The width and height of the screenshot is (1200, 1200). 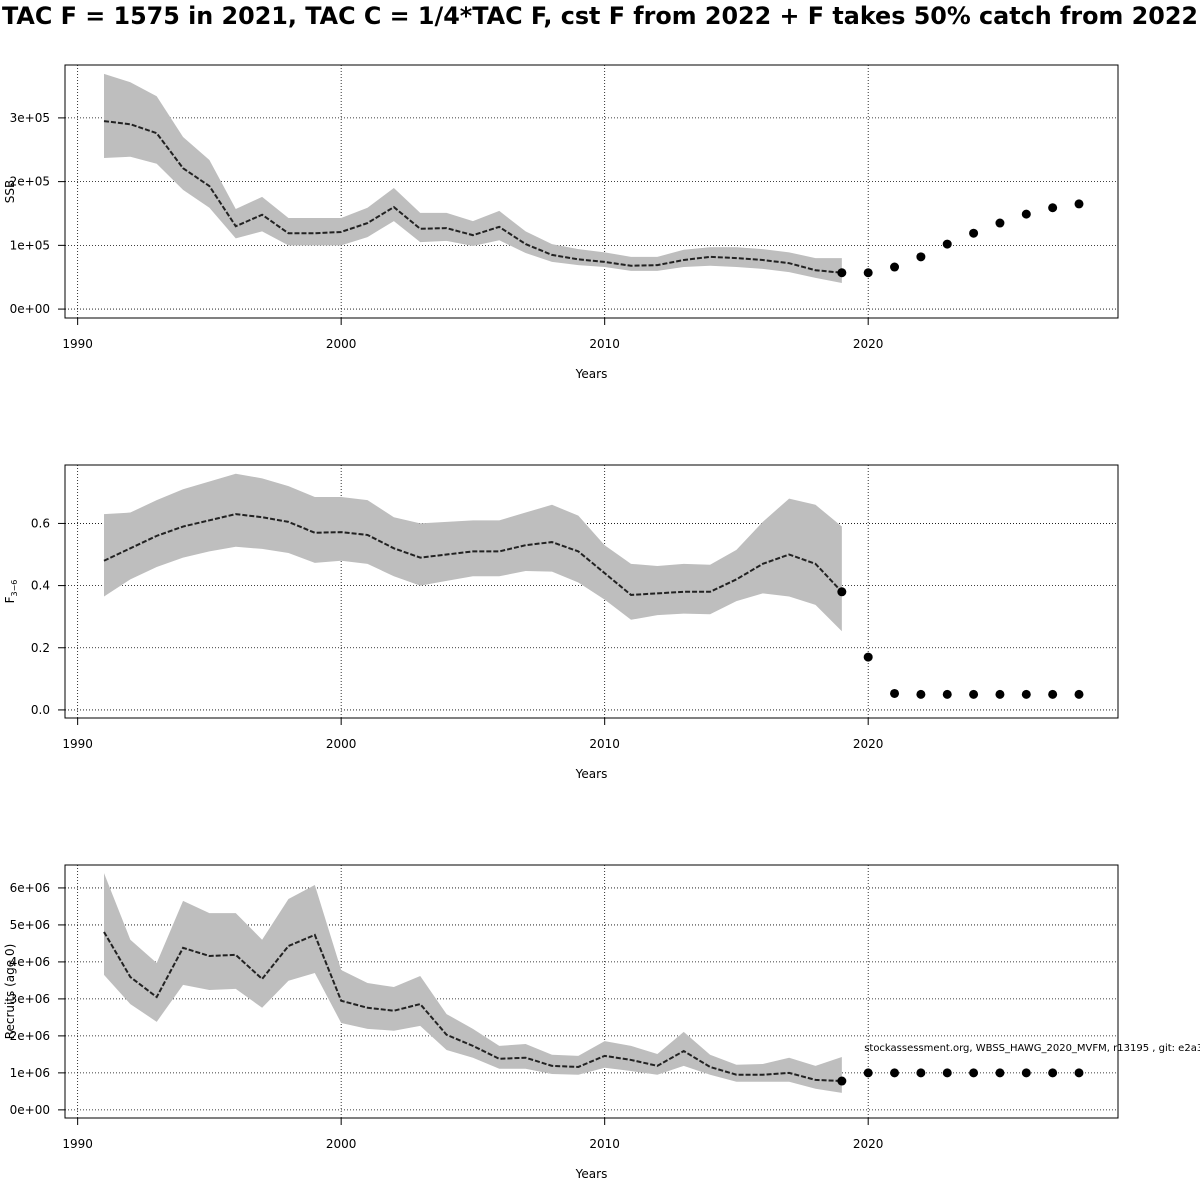 I want to click on y-tick-label: 2e+06, so click(x=30, y=1036).